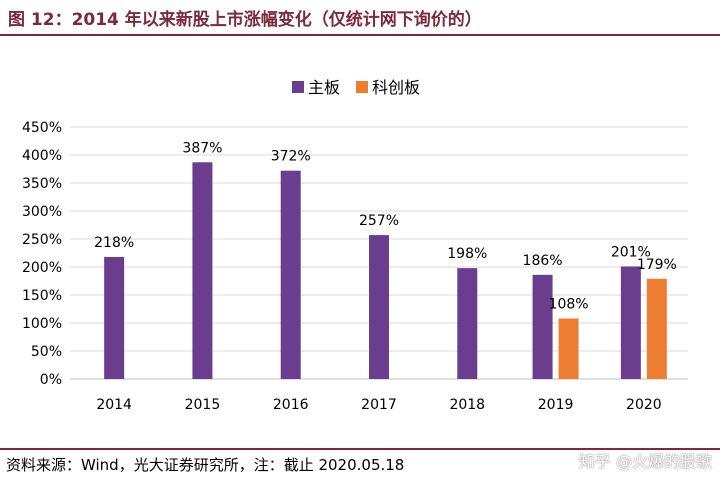 This screenshot has height=478, width=720. What do you see at coordinates (396, 87) in the screenshot?
I see `legend-label: 科创板` at bounding box center [396, 87].